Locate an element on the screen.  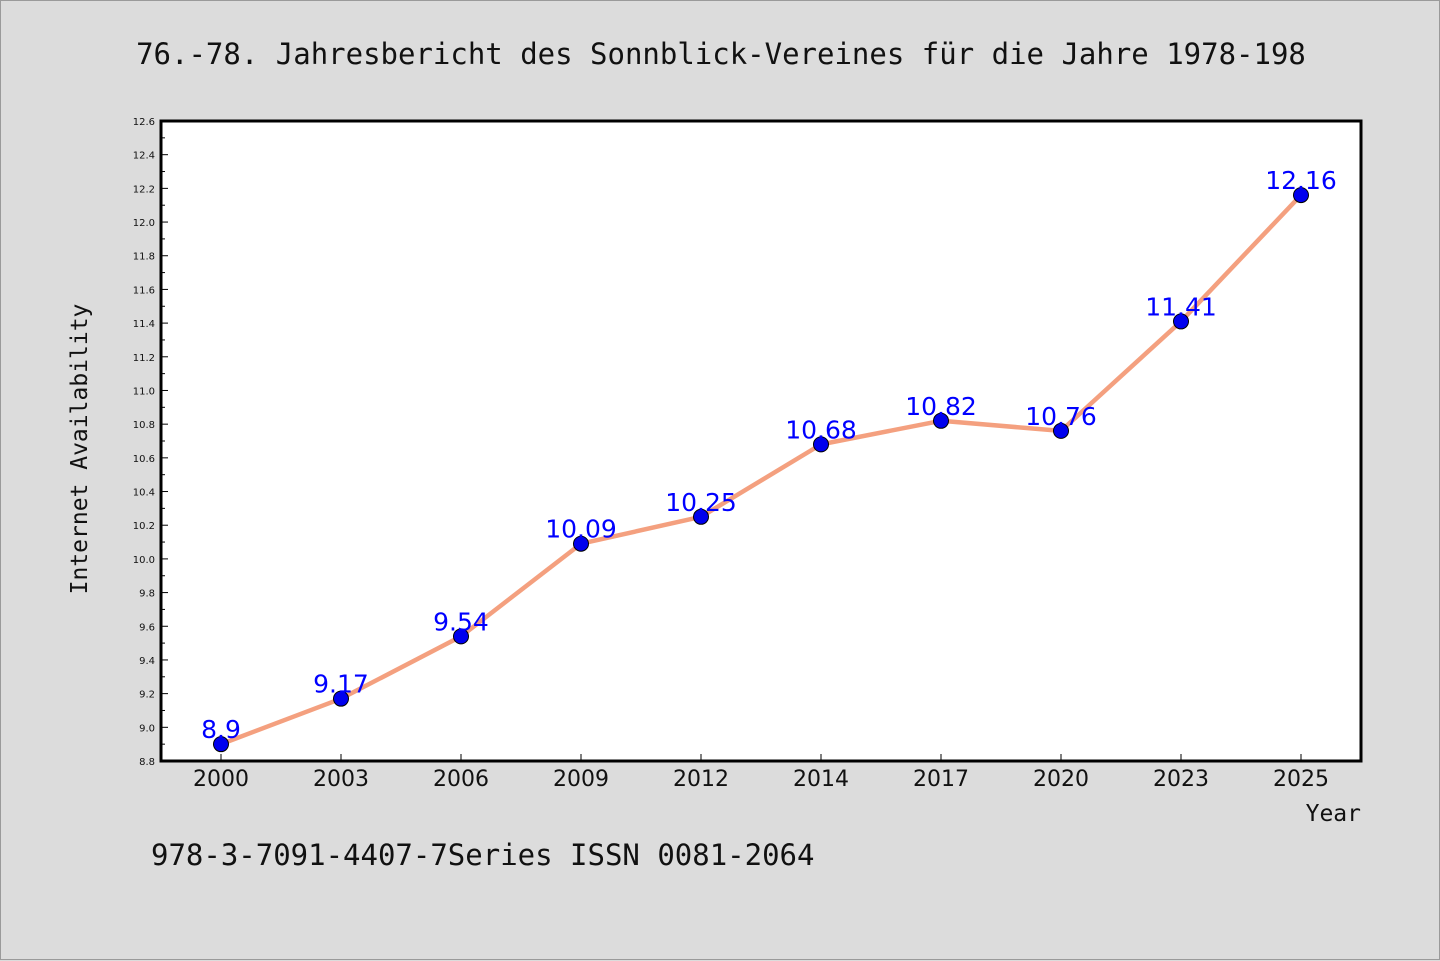
y-tick-label: 10.0 is located at coordinates (144, 560).